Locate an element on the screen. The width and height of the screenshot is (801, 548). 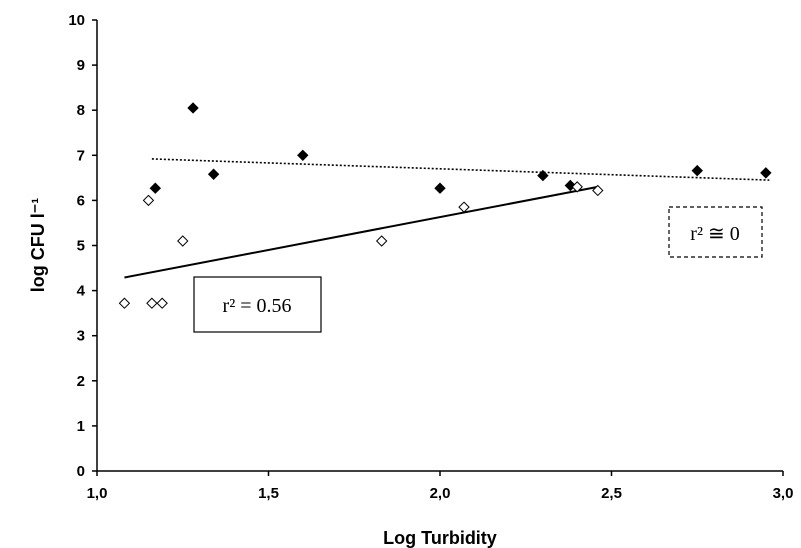
y-tick-label: 8 is located at coordinates (81, 110).